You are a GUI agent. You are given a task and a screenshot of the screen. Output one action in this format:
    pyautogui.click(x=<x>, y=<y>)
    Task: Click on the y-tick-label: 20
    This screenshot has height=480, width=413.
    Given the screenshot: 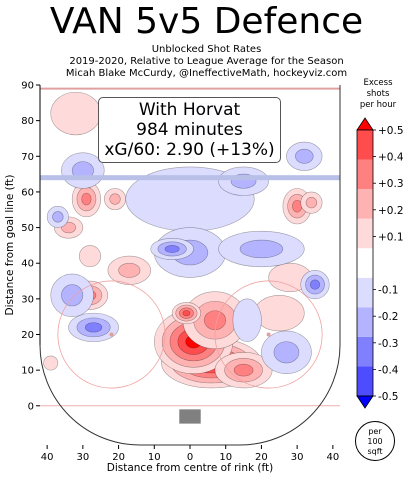 What is the action you would take?
    pyautogui.click(x=27, y=335)
    